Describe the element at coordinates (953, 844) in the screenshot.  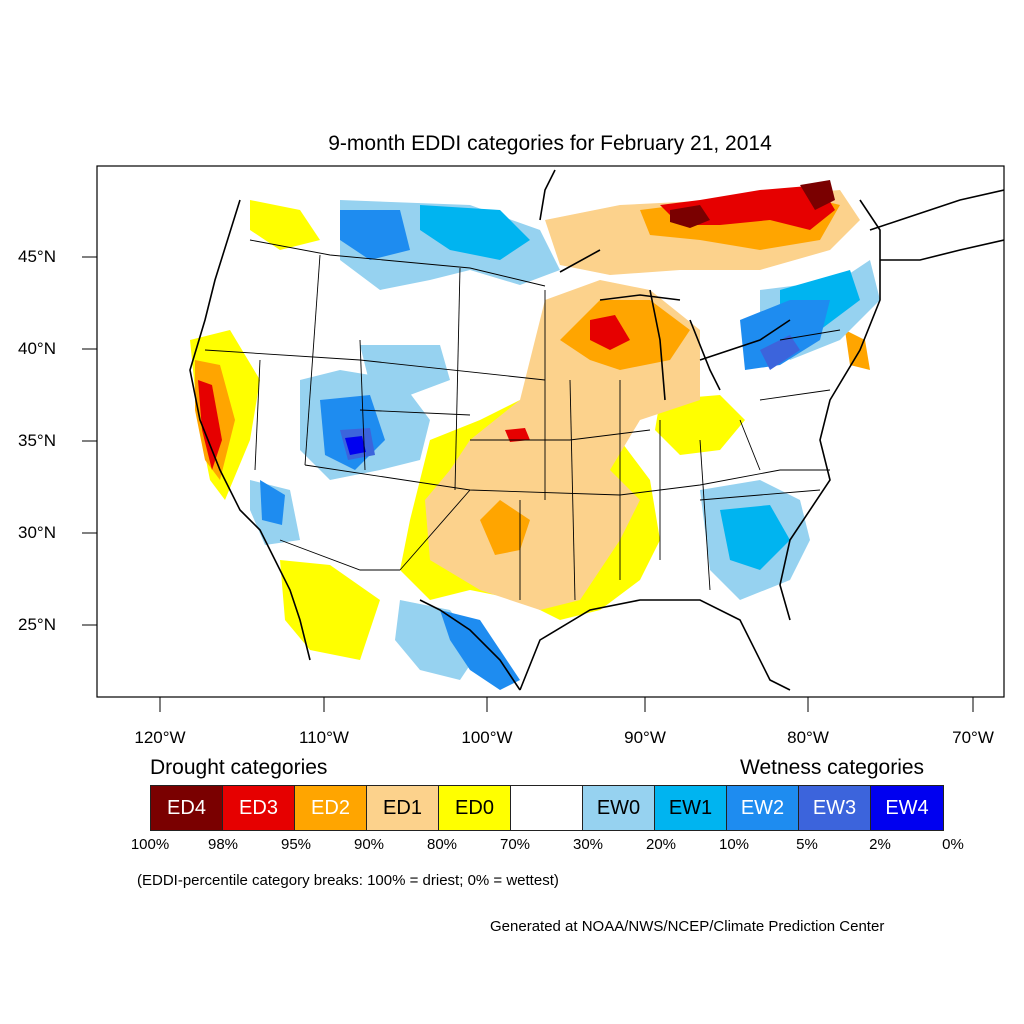
I see `percentile-break: 0%` at that location.